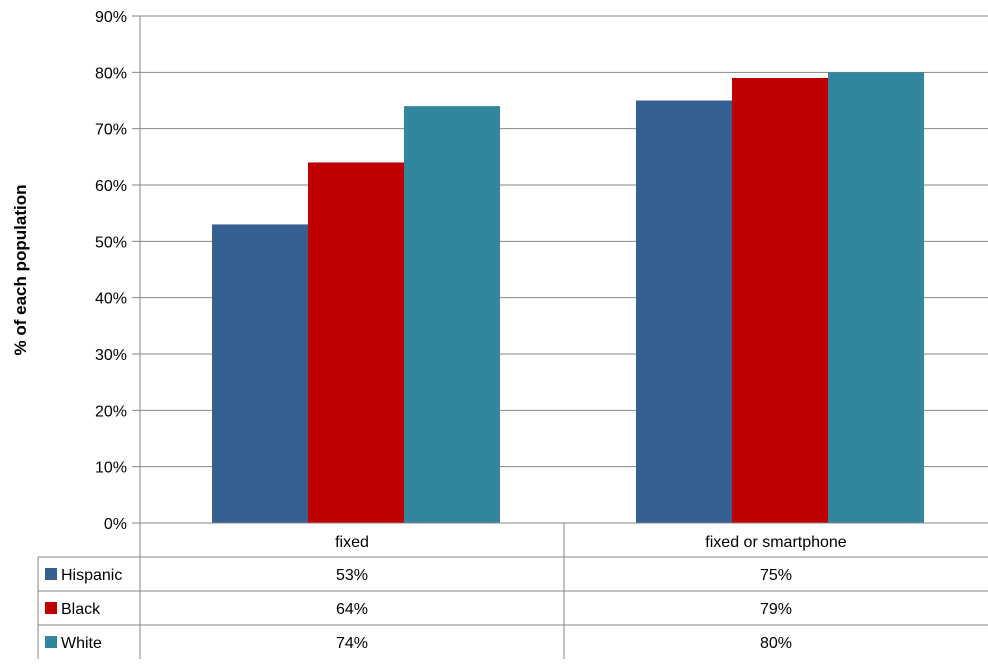 Image resolution: width=988 pixels, height=664 pixels. I want to click on x-category-label: fixed, so click(352, 542).